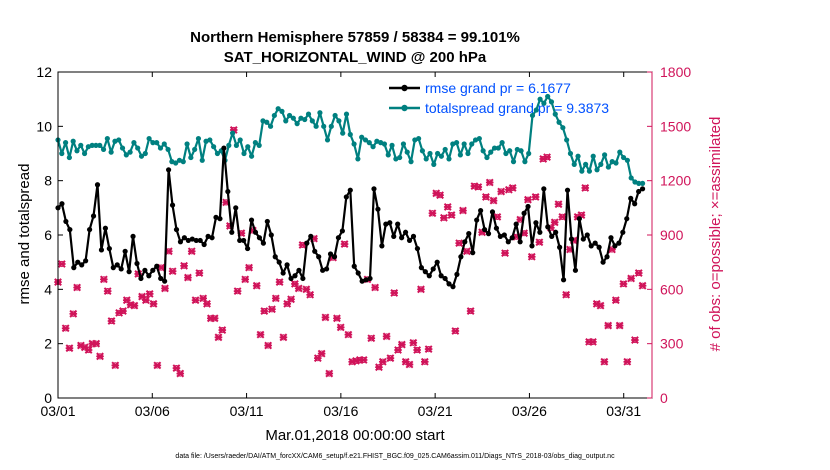 Image resolution: width=830 pixels, height=470 pixels. I want to click on y2-tick-label: 1800, so click(675, 72).